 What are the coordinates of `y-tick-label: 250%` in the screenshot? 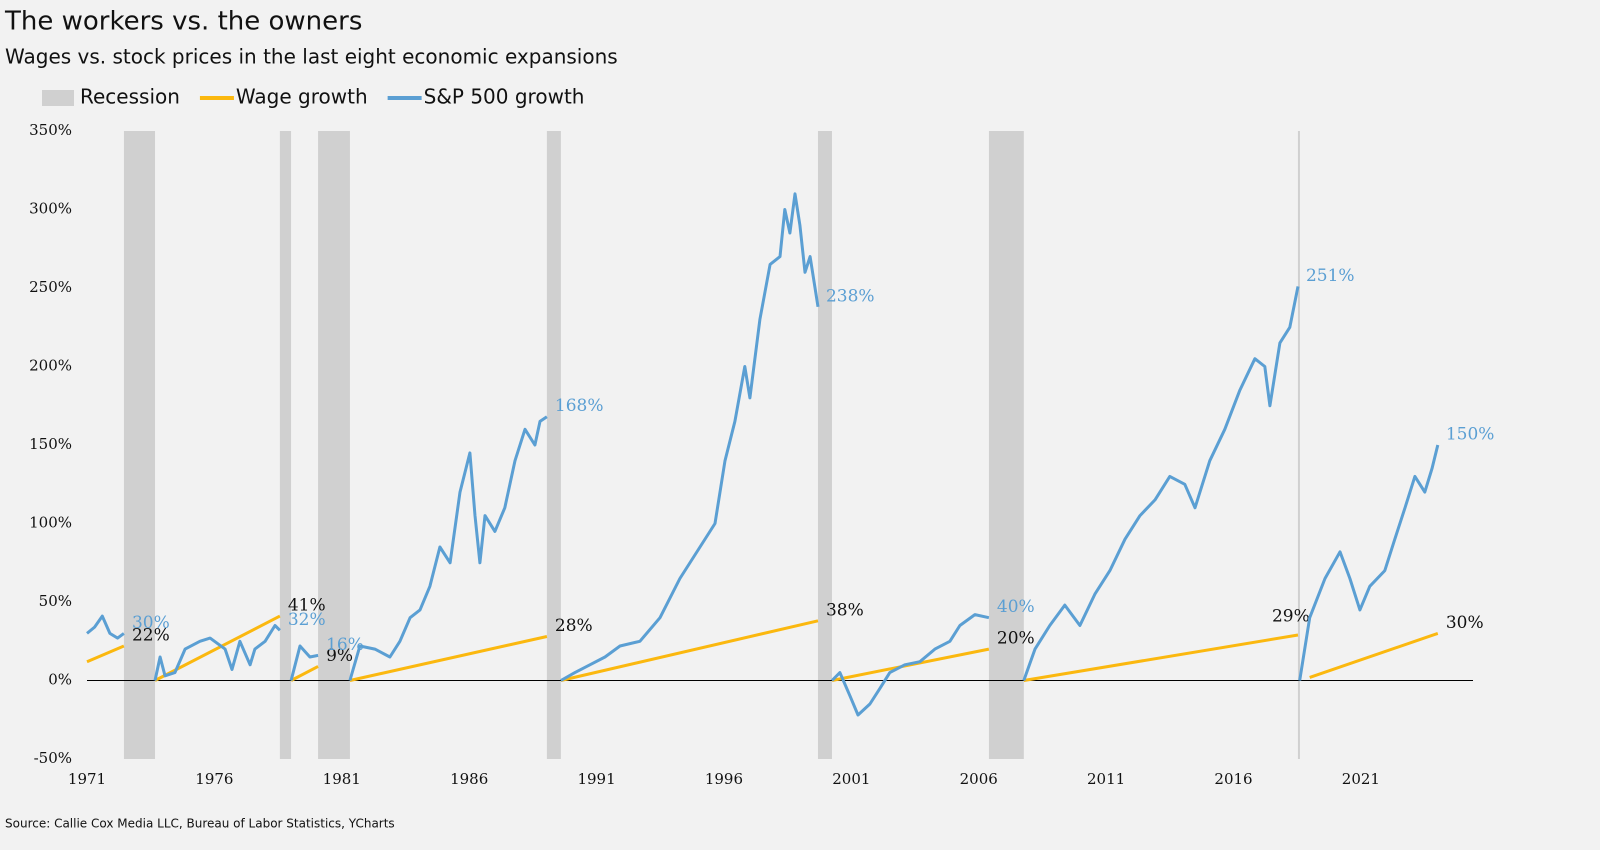 It's located at (50, 287).